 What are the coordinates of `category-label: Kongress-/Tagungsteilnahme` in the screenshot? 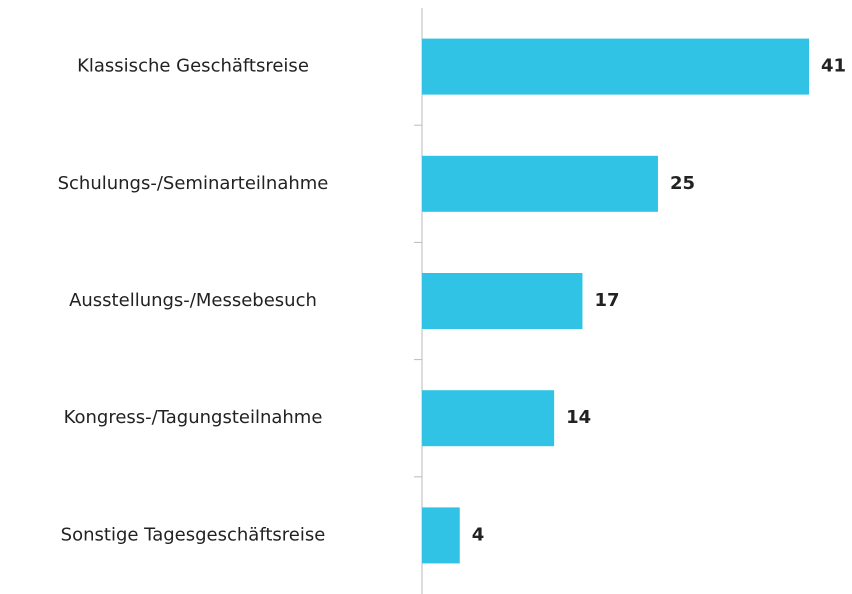 It's located at (193, 417).